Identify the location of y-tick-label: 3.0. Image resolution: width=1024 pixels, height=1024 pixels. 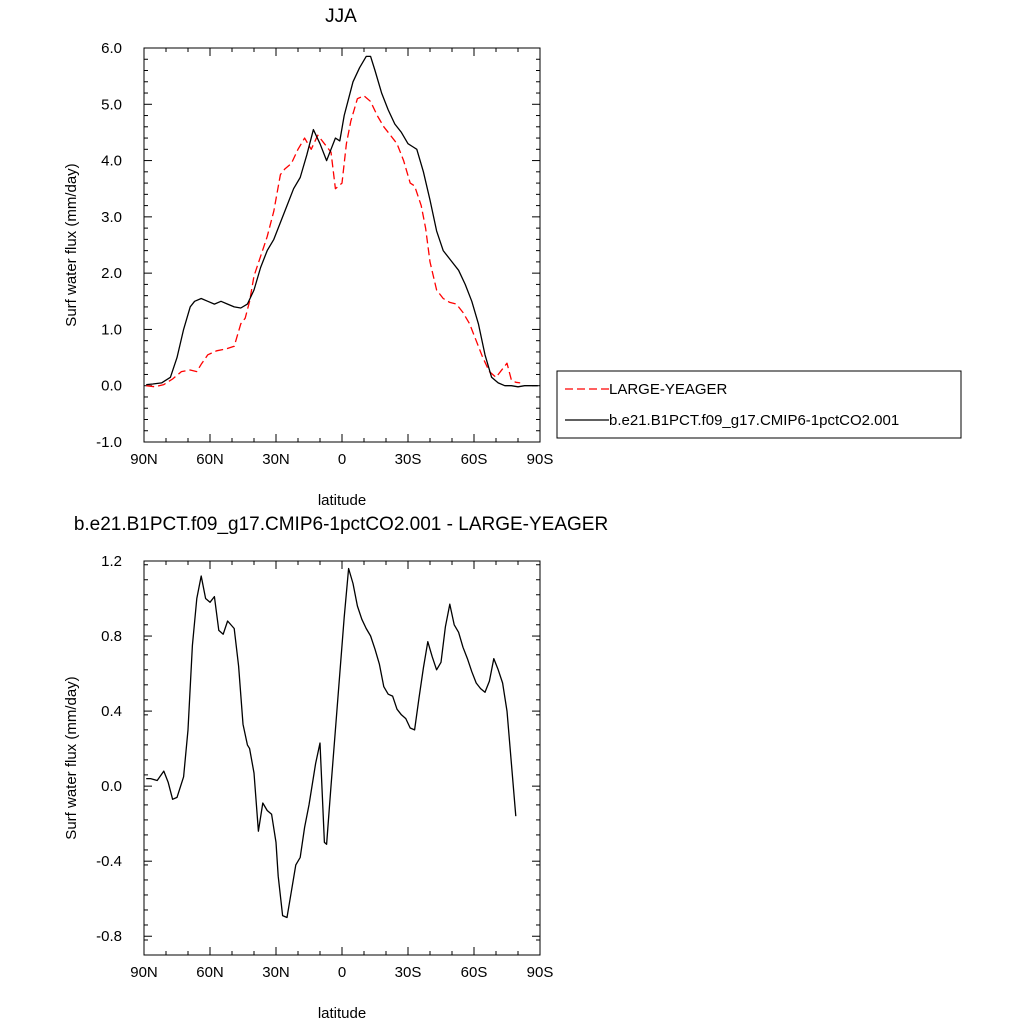
(111, 217).